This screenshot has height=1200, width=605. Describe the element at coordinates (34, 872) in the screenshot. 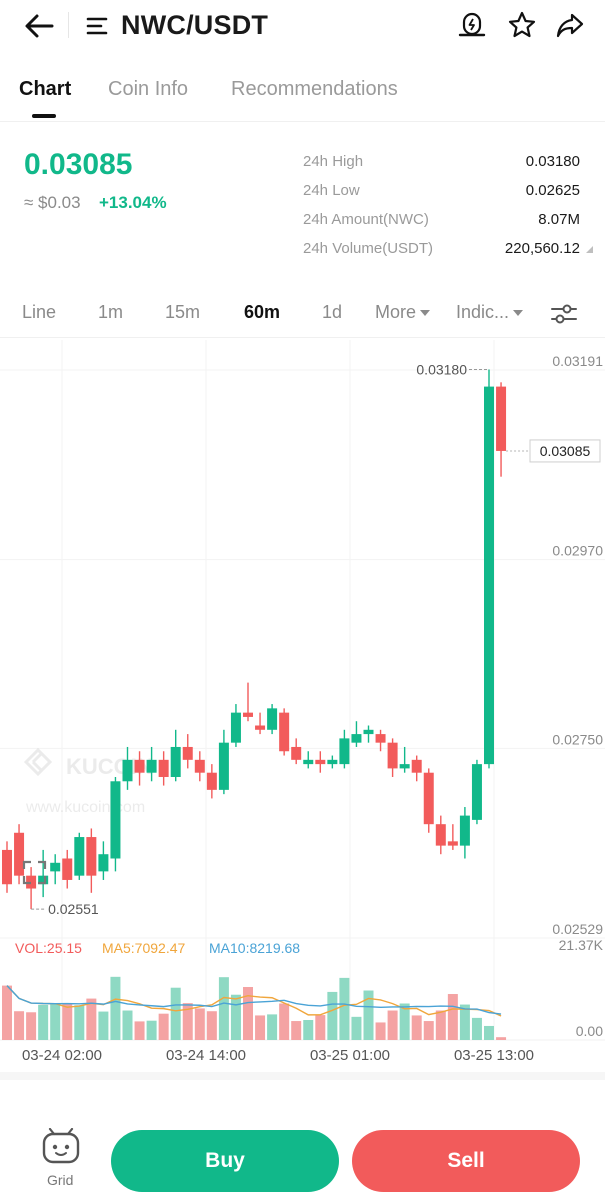

I see `expand-chart-icon` at that location.